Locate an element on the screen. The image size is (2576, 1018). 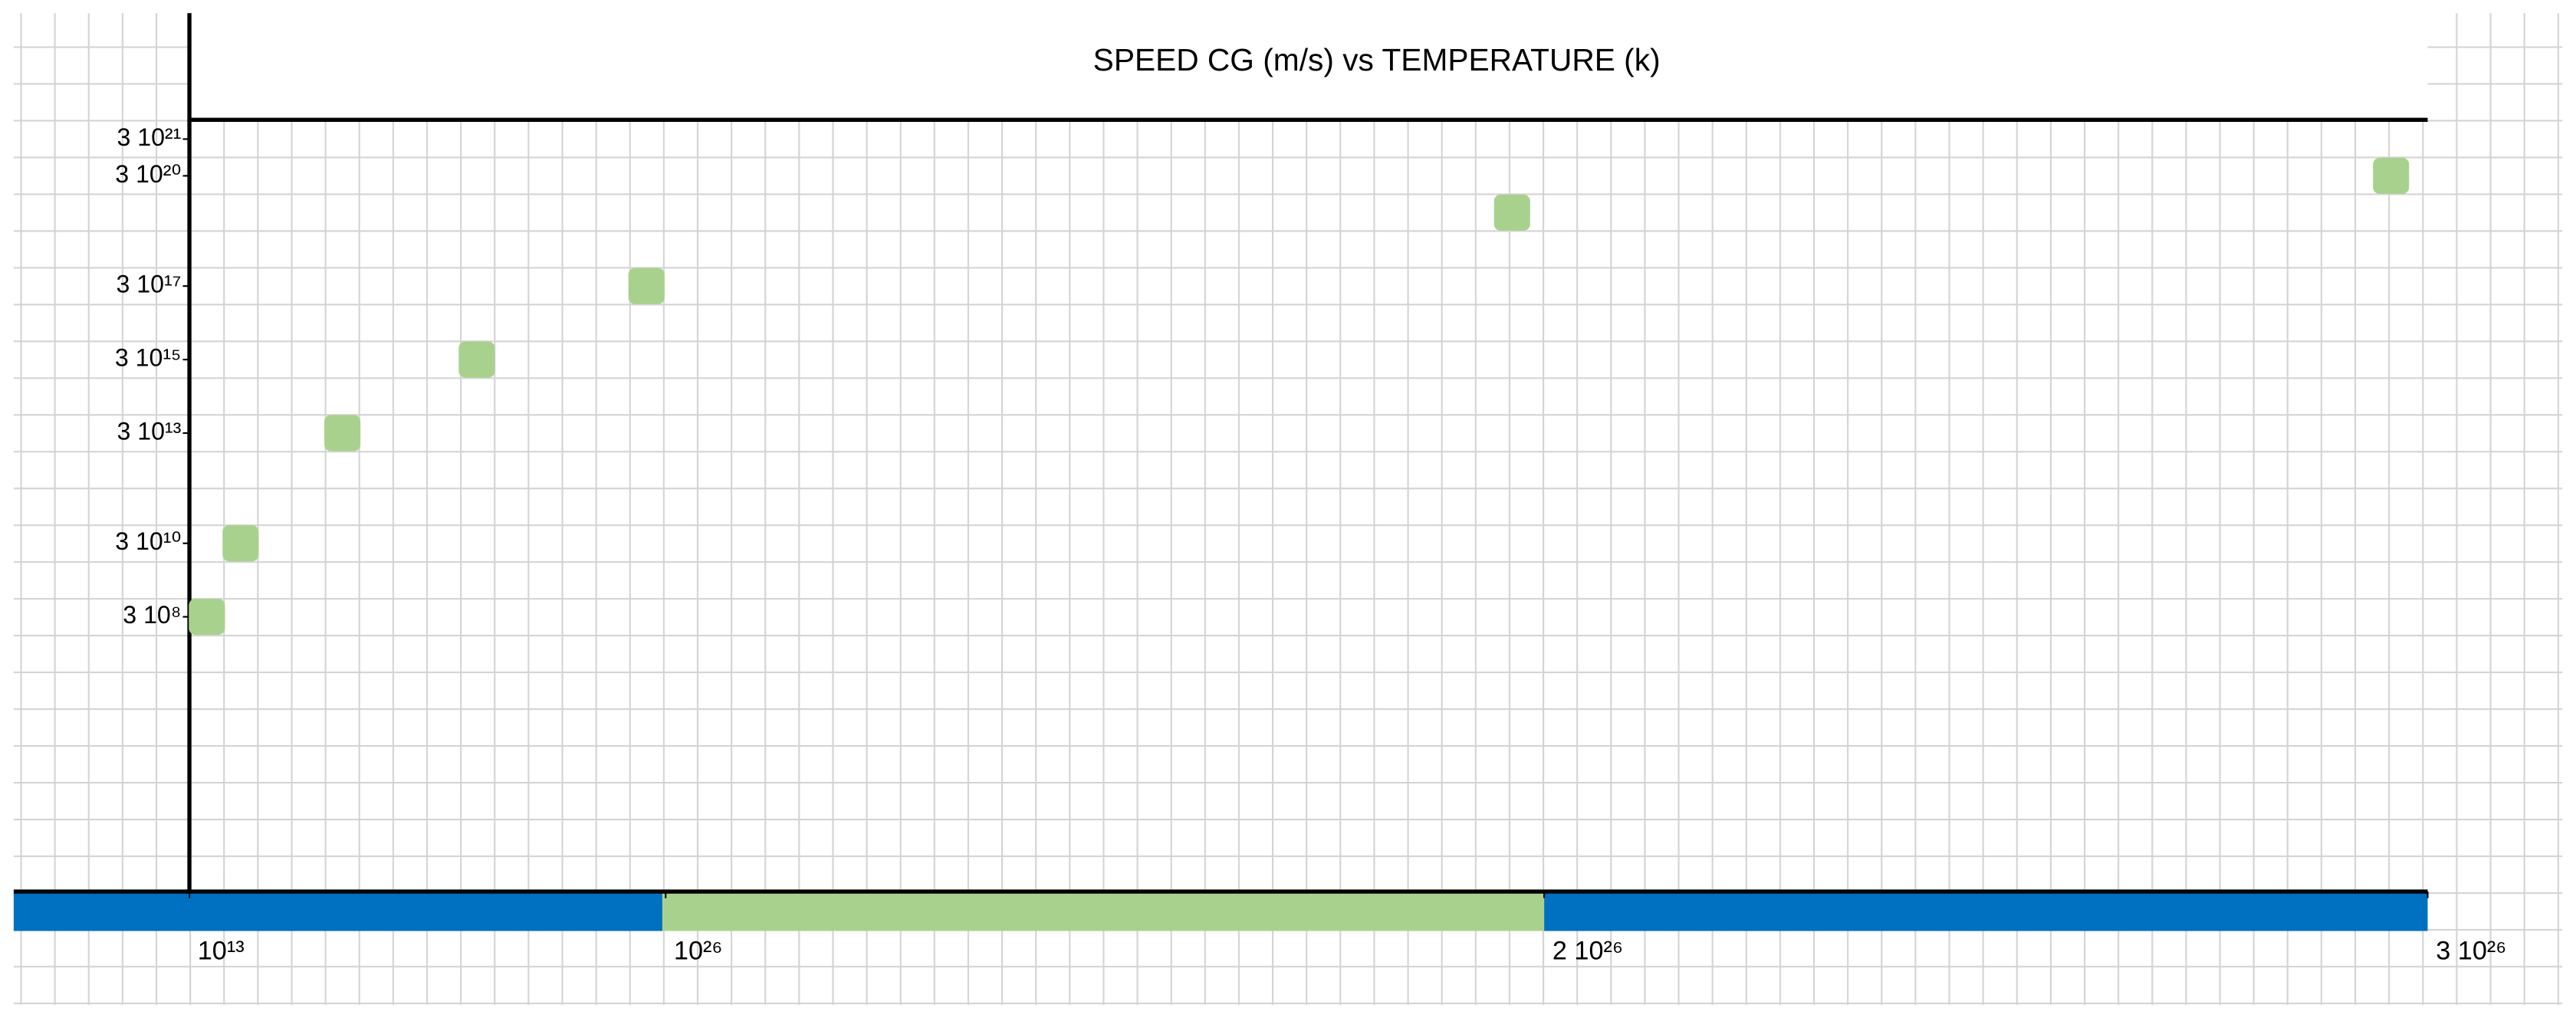
y-tick-label: 3 10⁸ is located at coordinates (152, 615).